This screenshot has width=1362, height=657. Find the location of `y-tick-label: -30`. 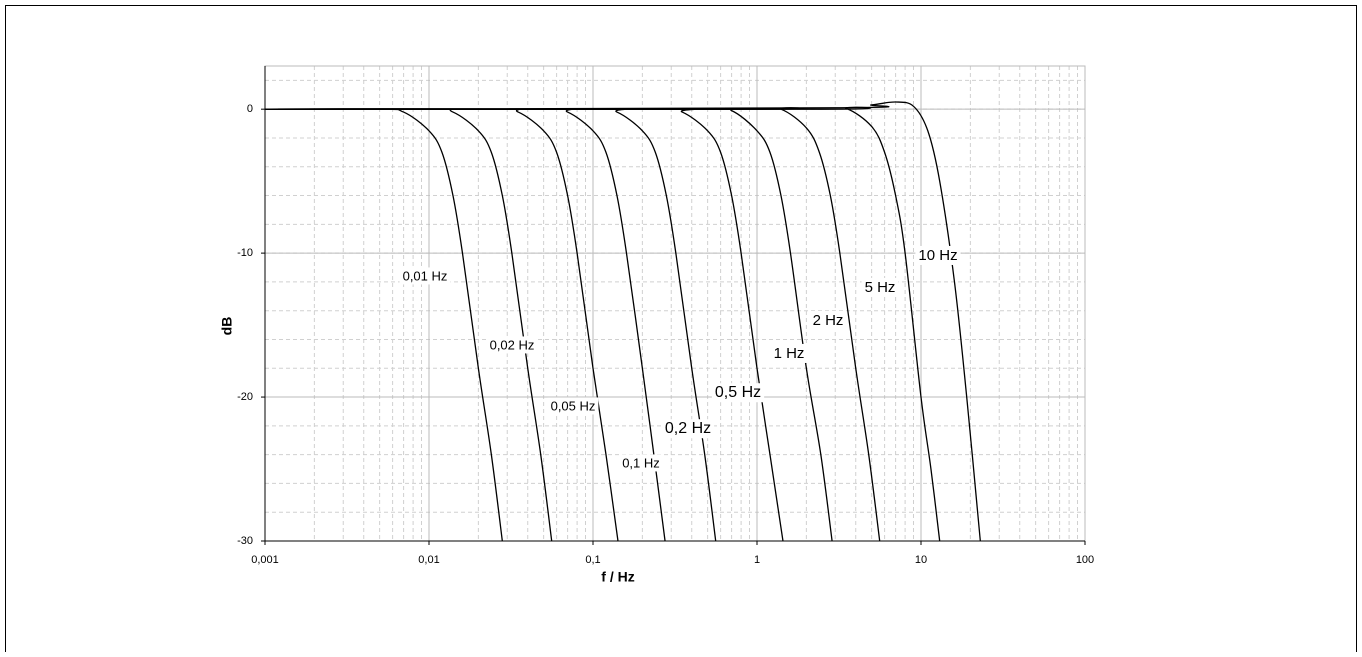

y-tick-label: -30 is located at coordinates (245, 541).